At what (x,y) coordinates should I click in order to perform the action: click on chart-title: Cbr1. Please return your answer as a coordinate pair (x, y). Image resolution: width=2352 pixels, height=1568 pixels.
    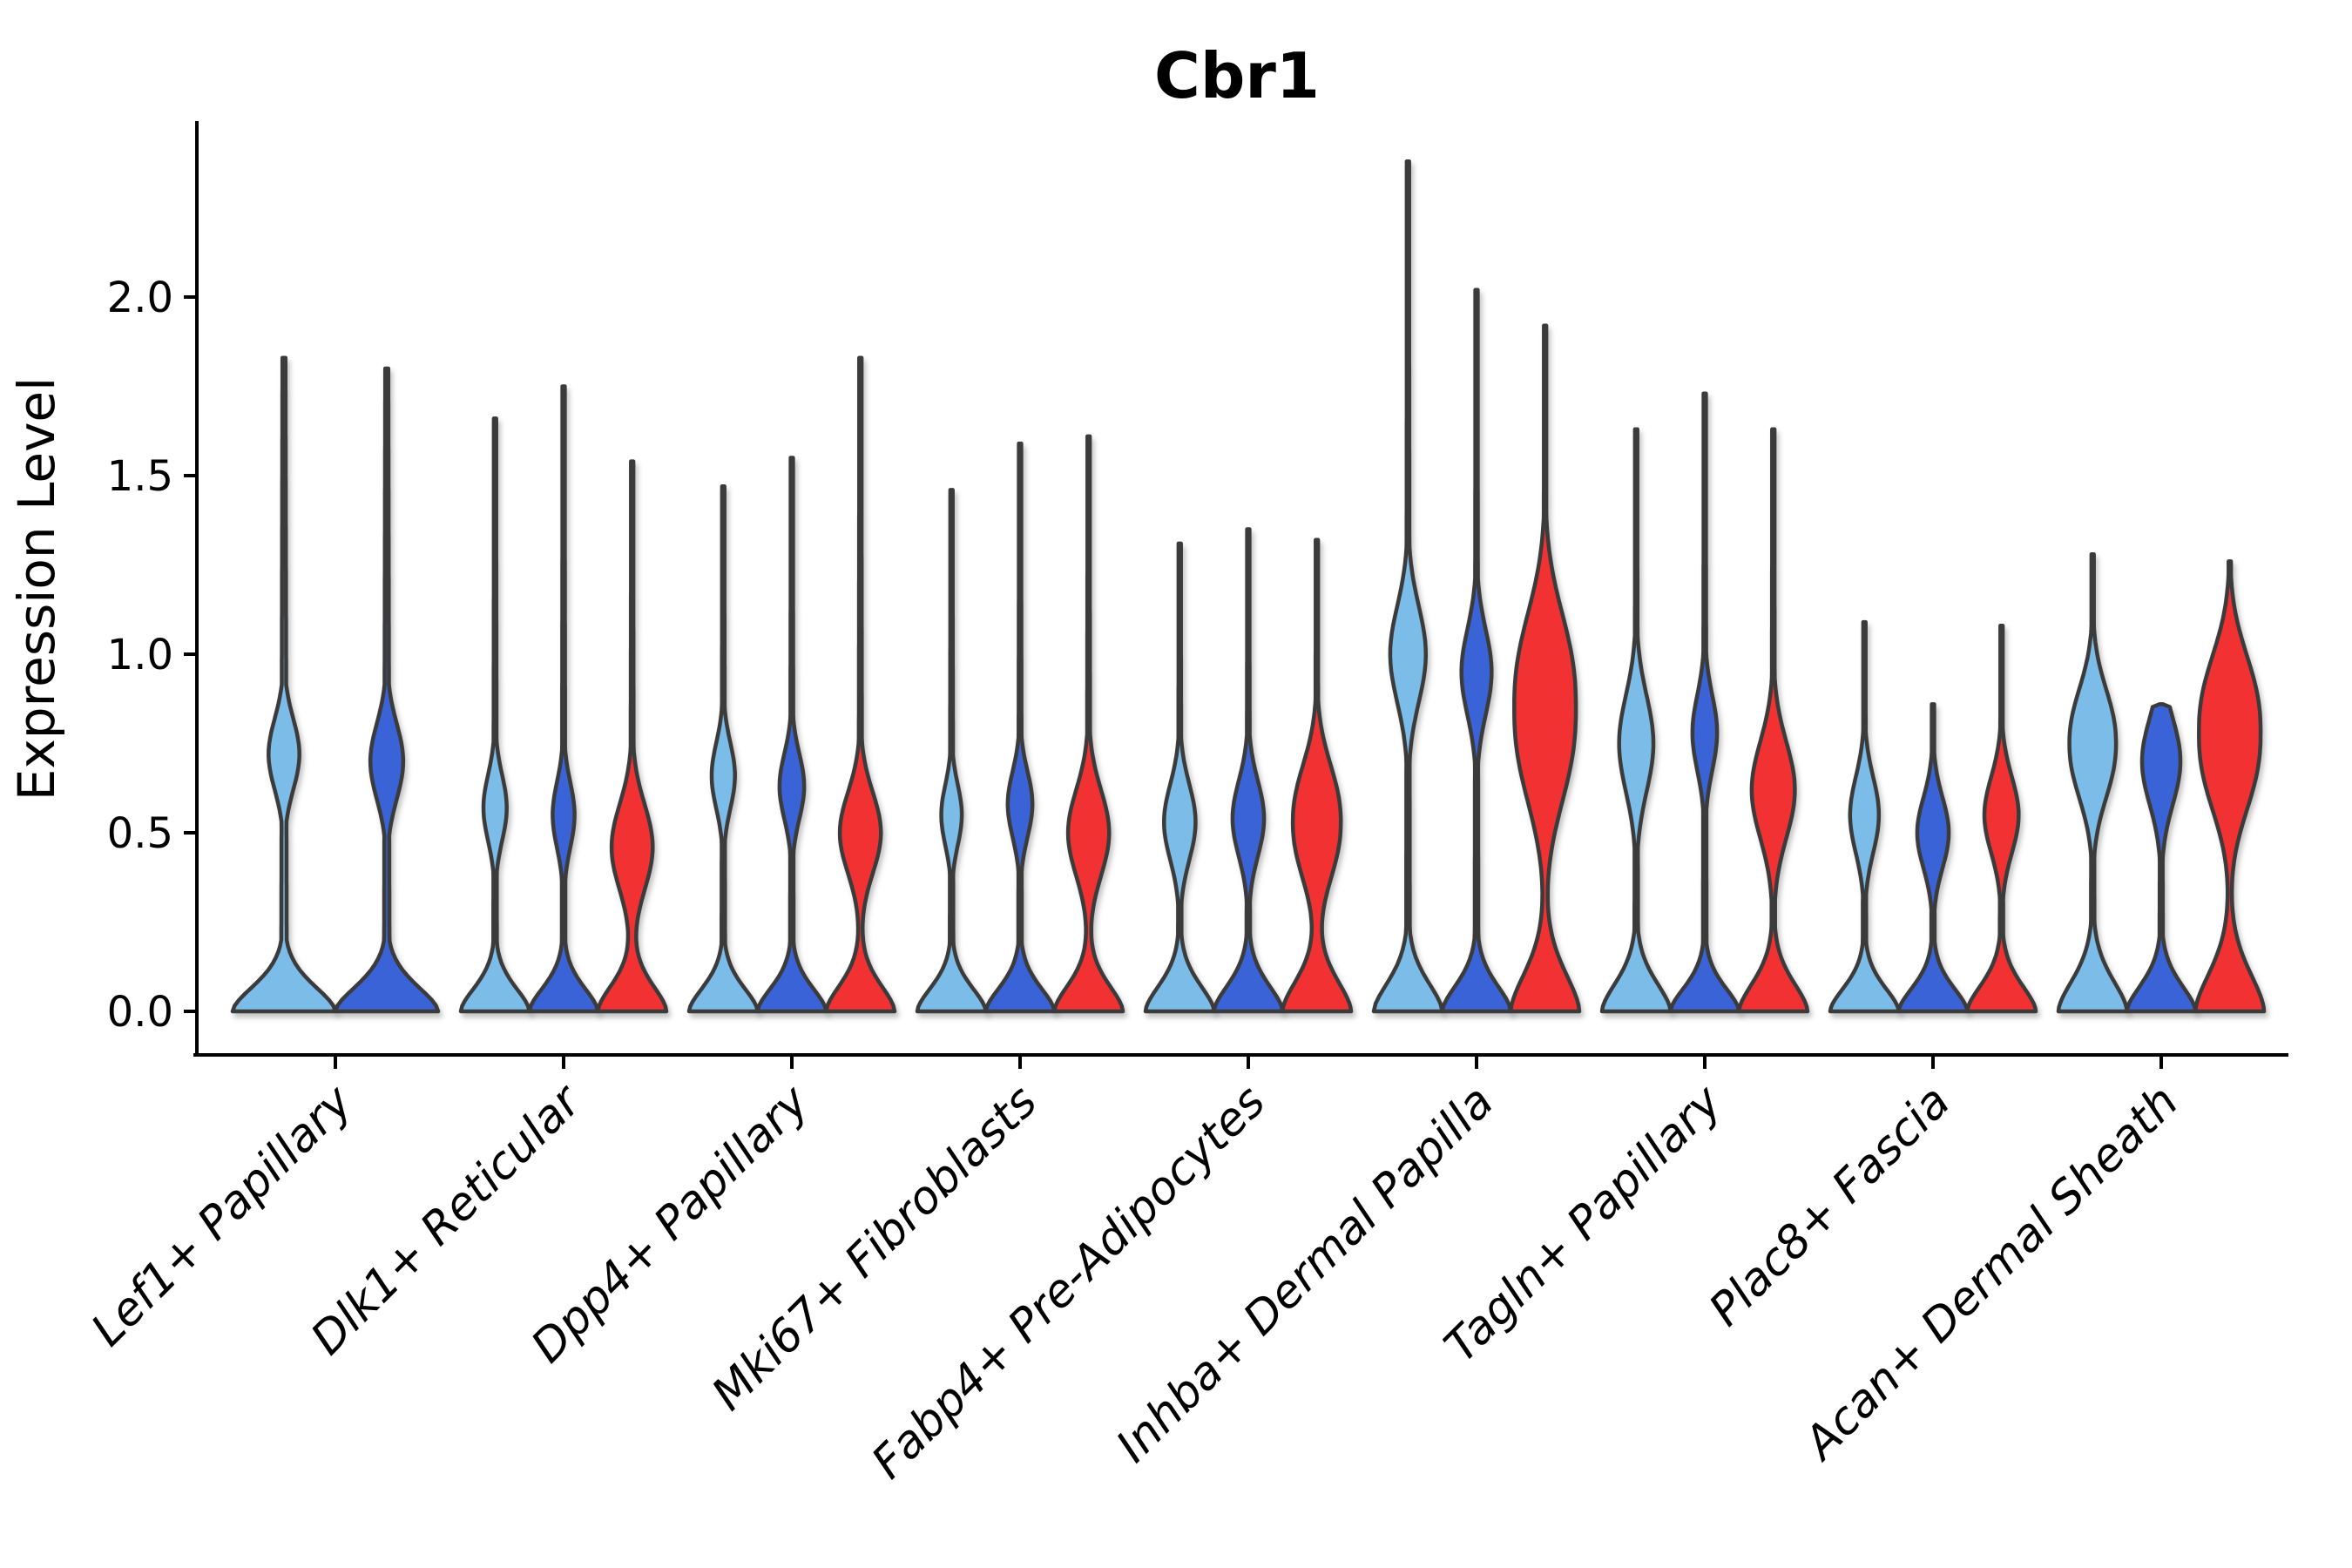
    Looking at the image, I should click on (1237, 75).